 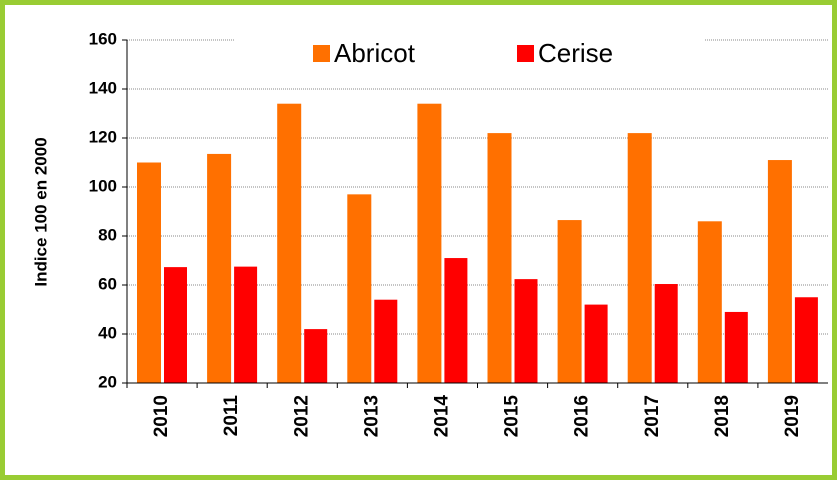 What do you see at coordinates (652, 416) in the screenshot?
I see `x-tick-label: 2017` at bounding box center [652, 416].